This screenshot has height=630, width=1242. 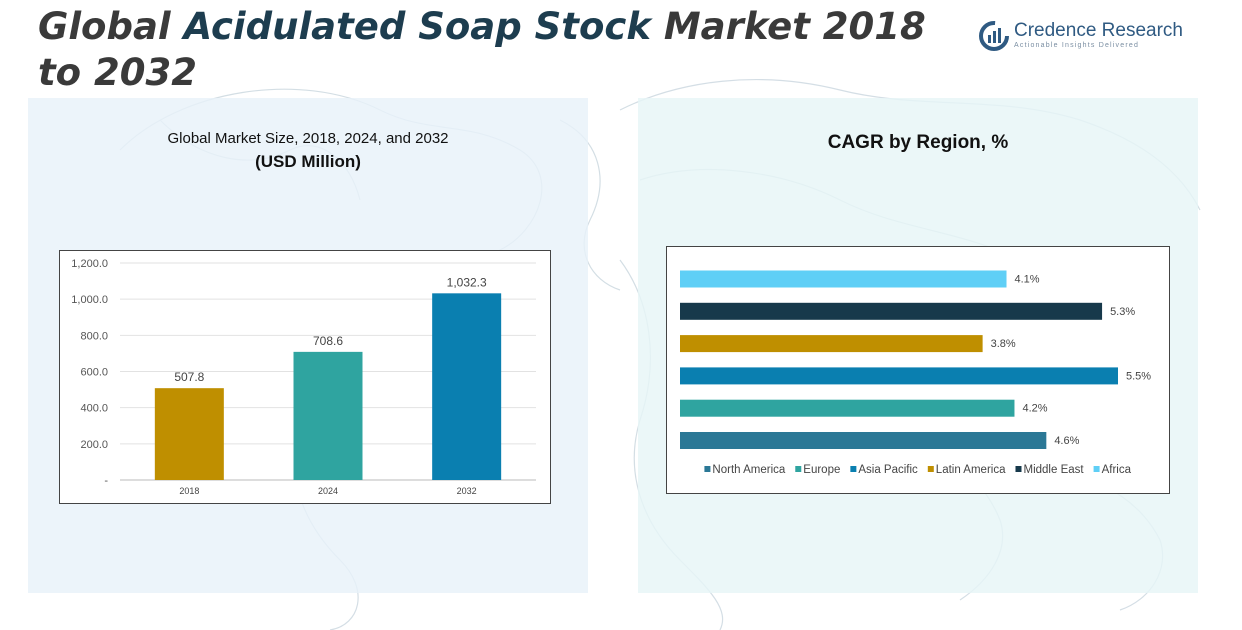 What do you see at coordinates (971, 470) in the screenshot?
I see `legend-label: Latin America` at bounding box center [971, 470].